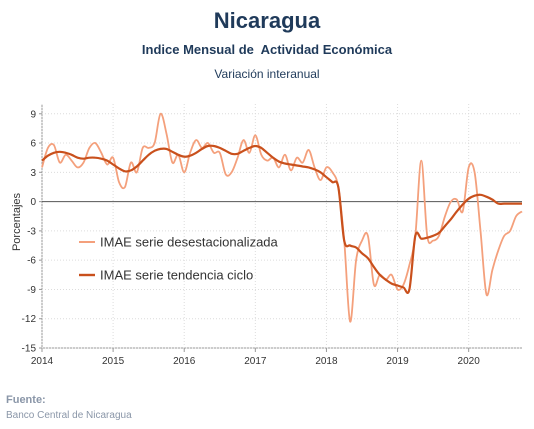 This screenshot has height=429, width=534. I want to click on x-tick-label: 2016, so click(184, 361).